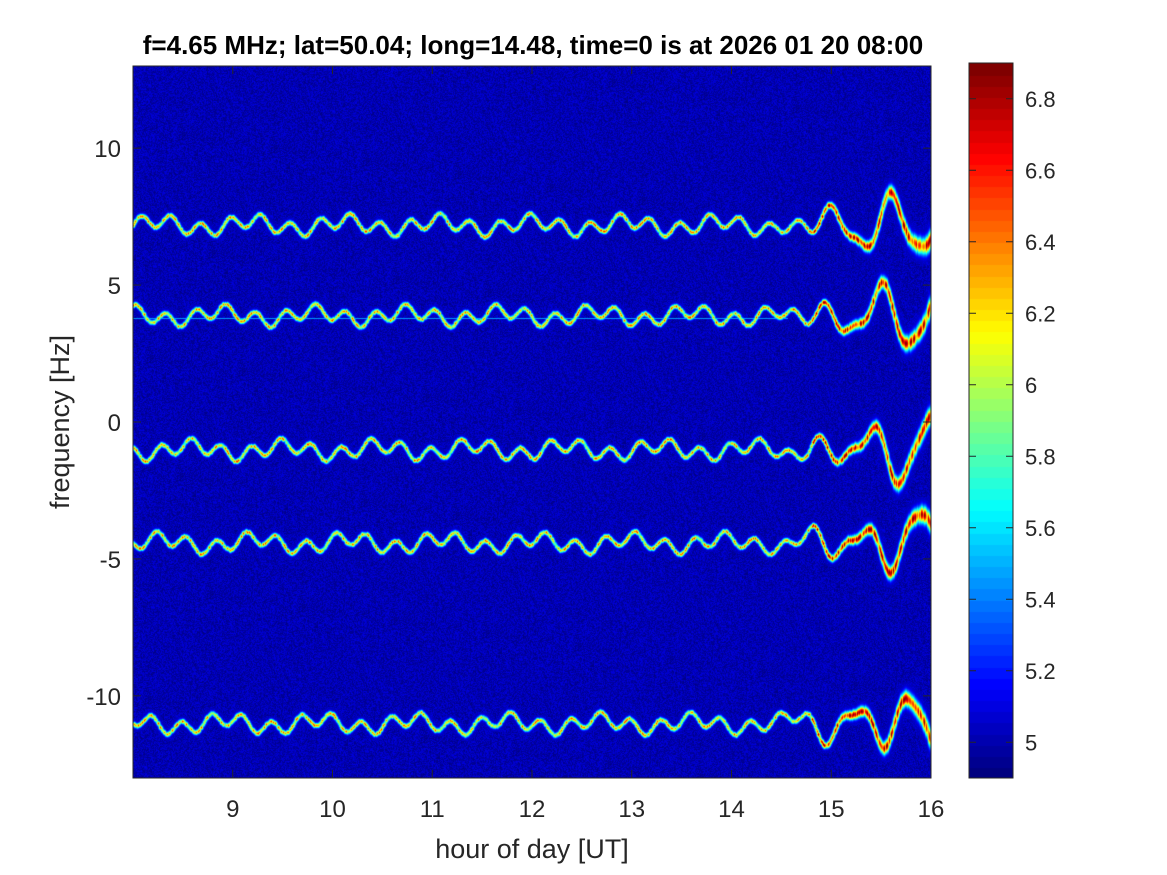  I want to click on y-tick-label: 0, so click(114, 423).